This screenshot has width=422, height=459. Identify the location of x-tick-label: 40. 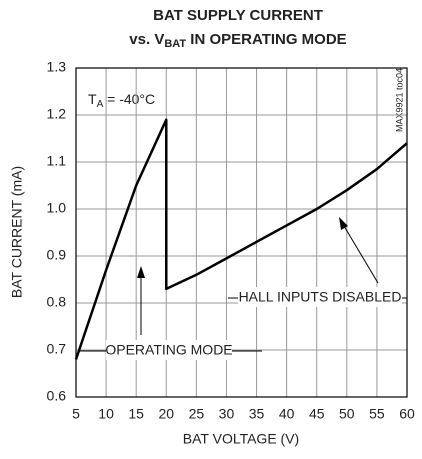
(287, 414).